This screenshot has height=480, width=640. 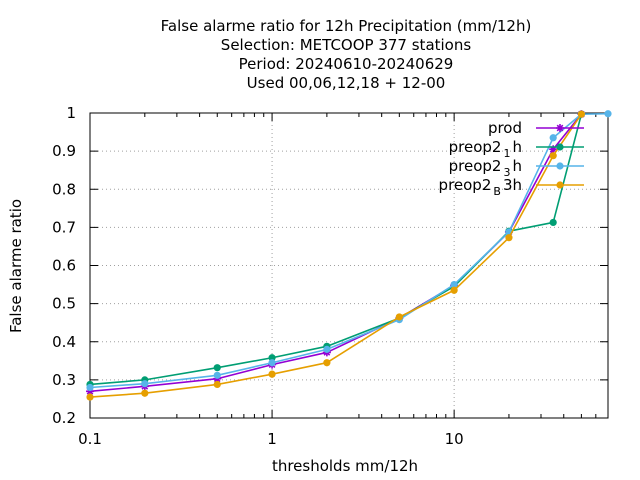 I want to click on x-tick-label: 0.1, so click(x=90, y=439).